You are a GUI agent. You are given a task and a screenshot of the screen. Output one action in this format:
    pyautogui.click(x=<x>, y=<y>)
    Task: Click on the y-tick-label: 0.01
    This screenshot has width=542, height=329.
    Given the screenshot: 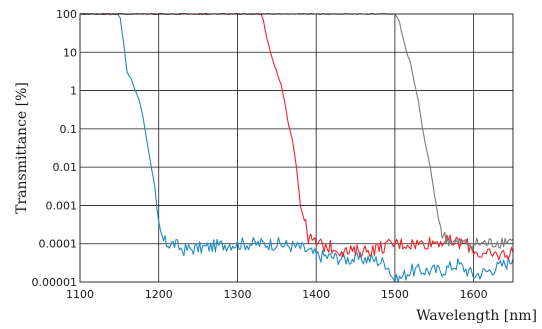 What is the action you would take?
    pyautogui.click(x=65, y=167)
    